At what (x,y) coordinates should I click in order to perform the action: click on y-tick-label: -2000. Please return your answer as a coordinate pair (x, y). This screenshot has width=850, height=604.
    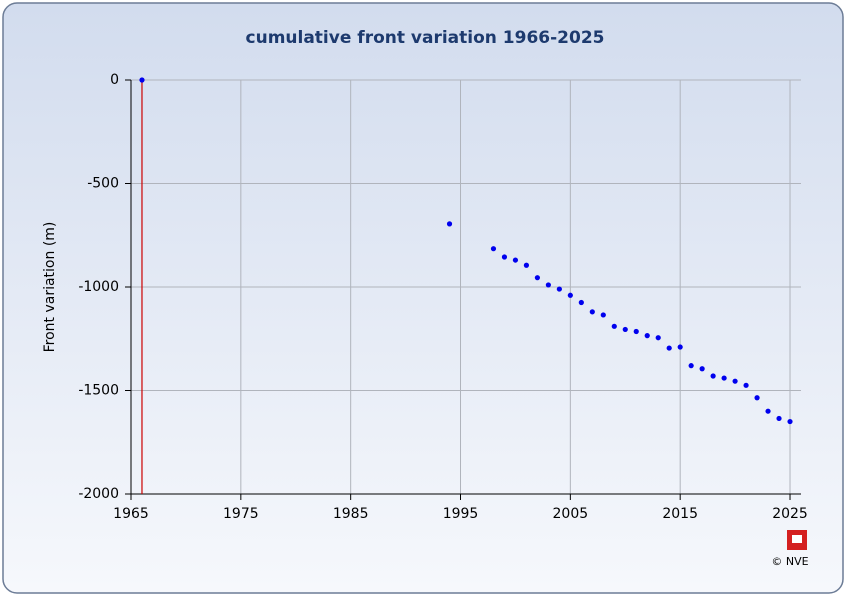
    Looking at the image, I should click on (98, 494).